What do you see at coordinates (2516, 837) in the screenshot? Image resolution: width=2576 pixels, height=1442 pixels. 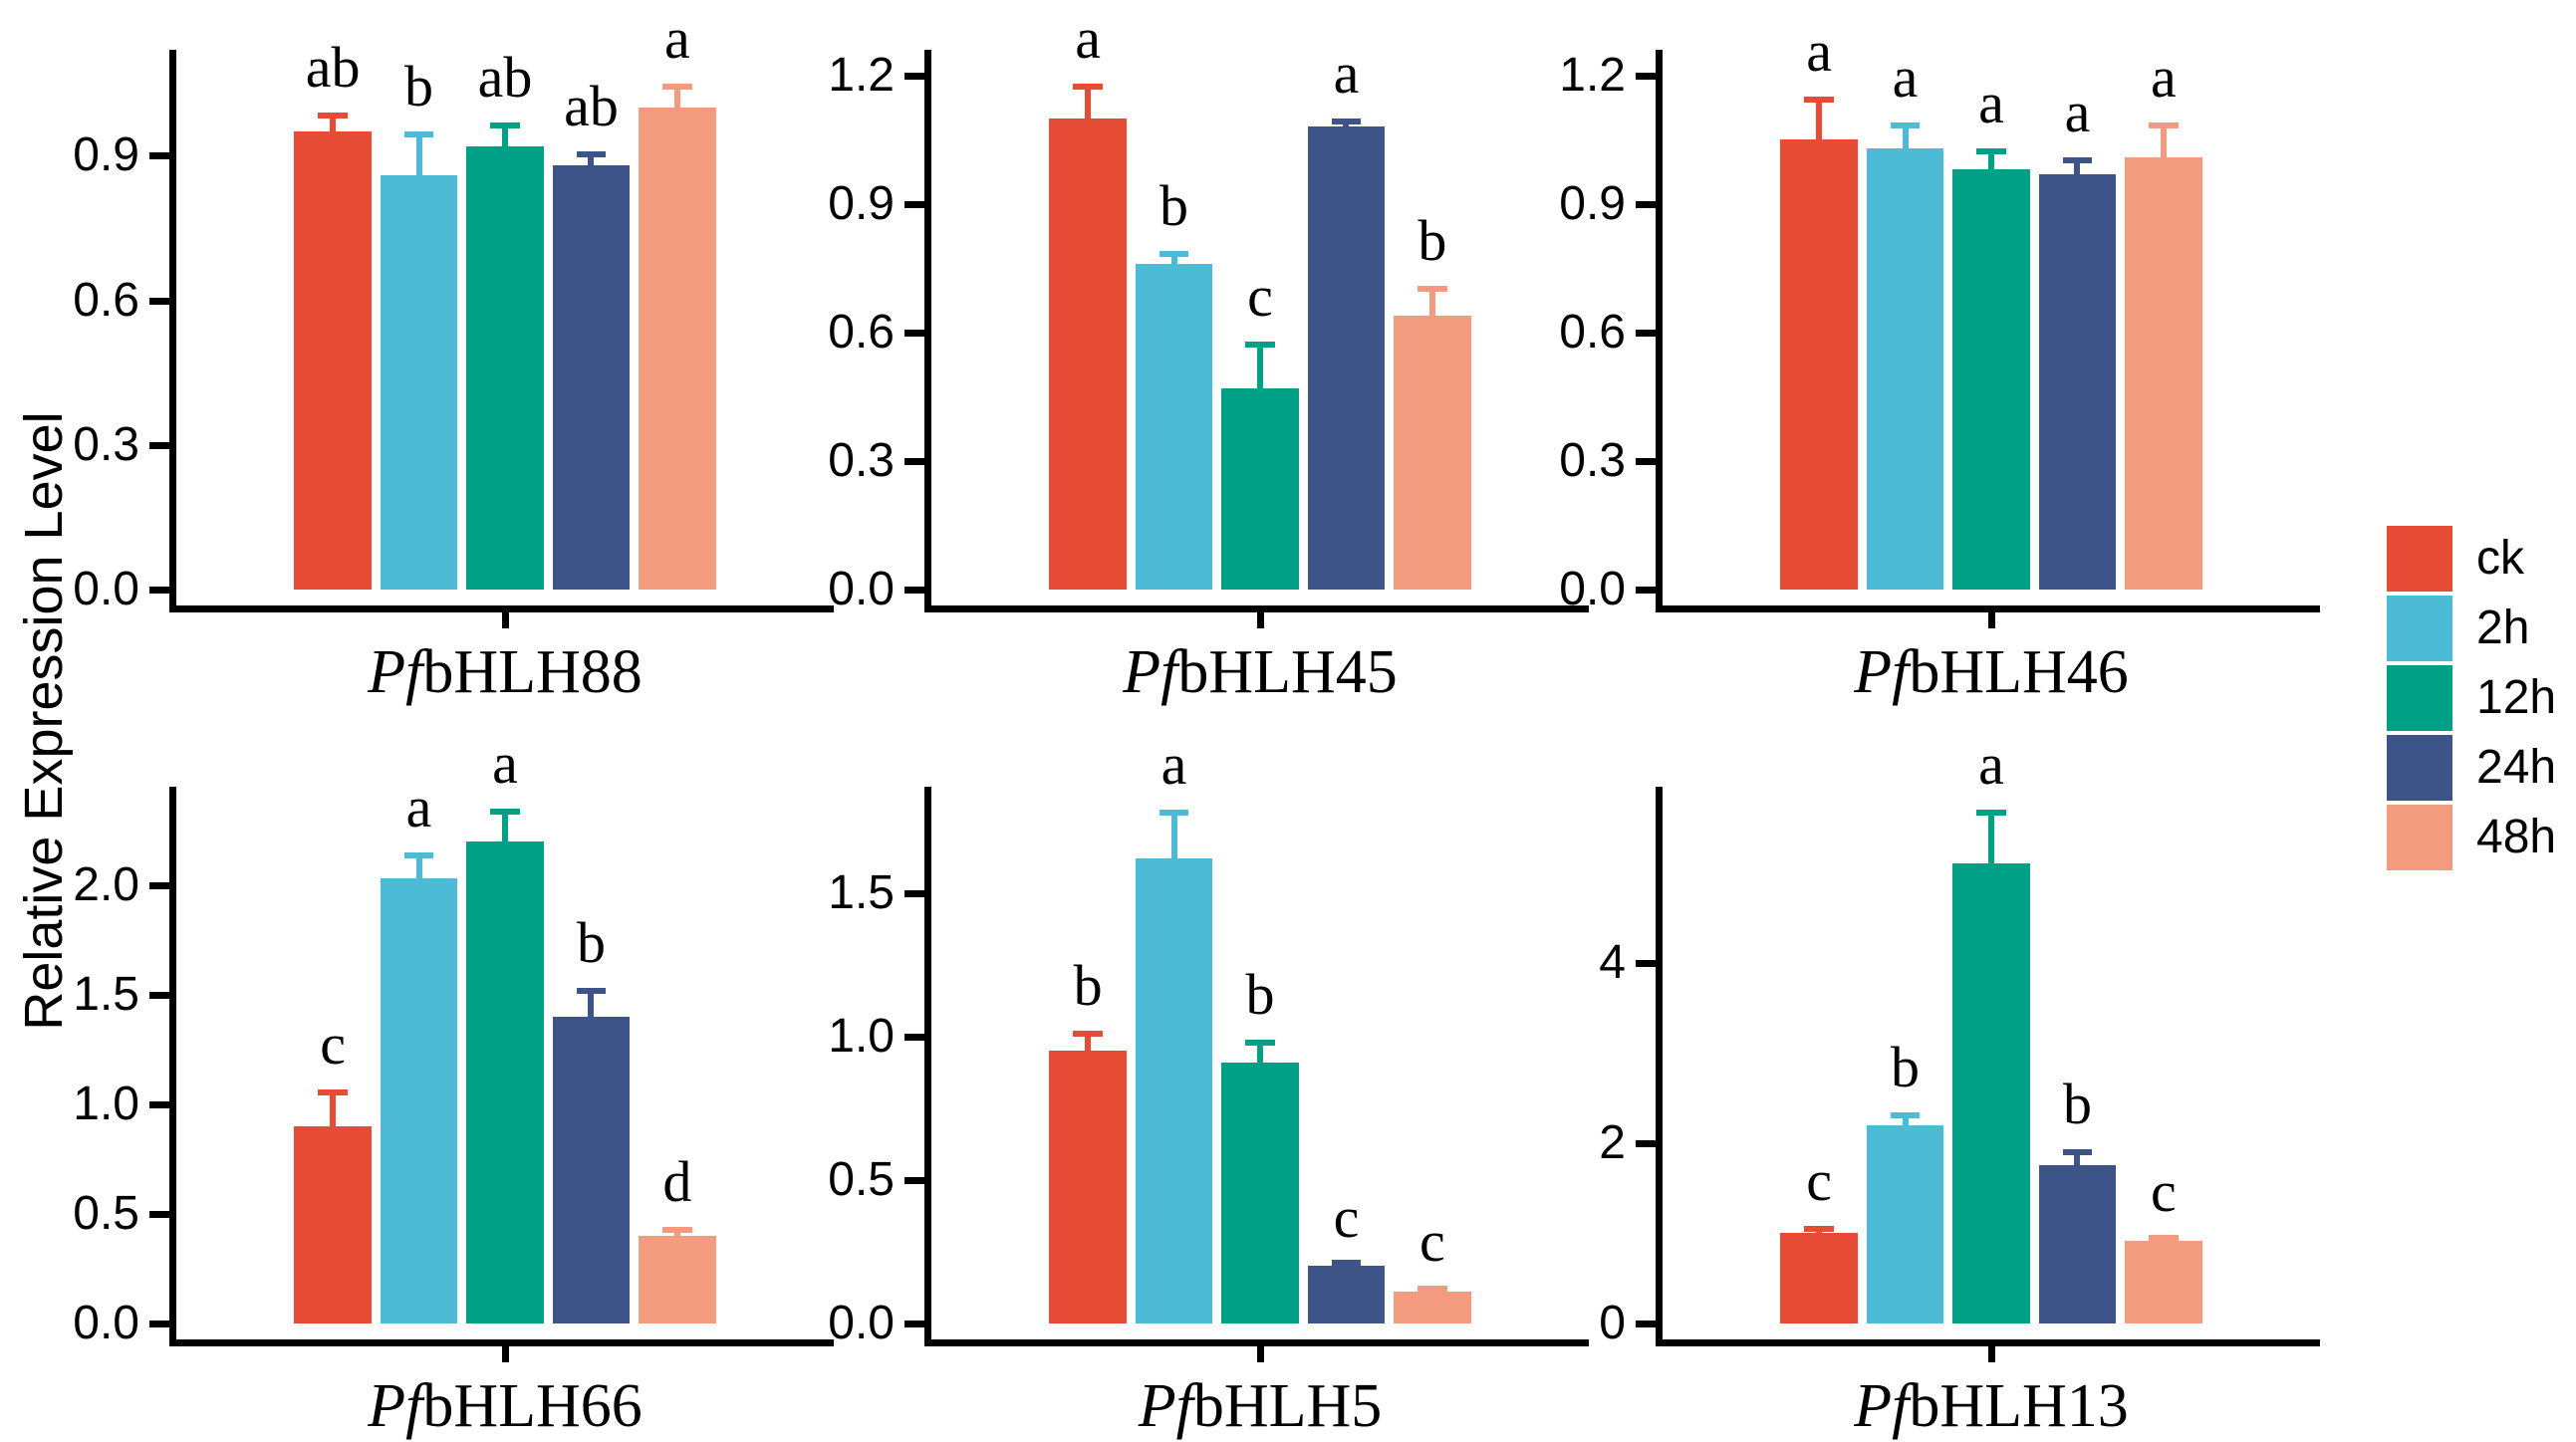 I see `legend-label: 48h` at bounding box center [2516, 837].